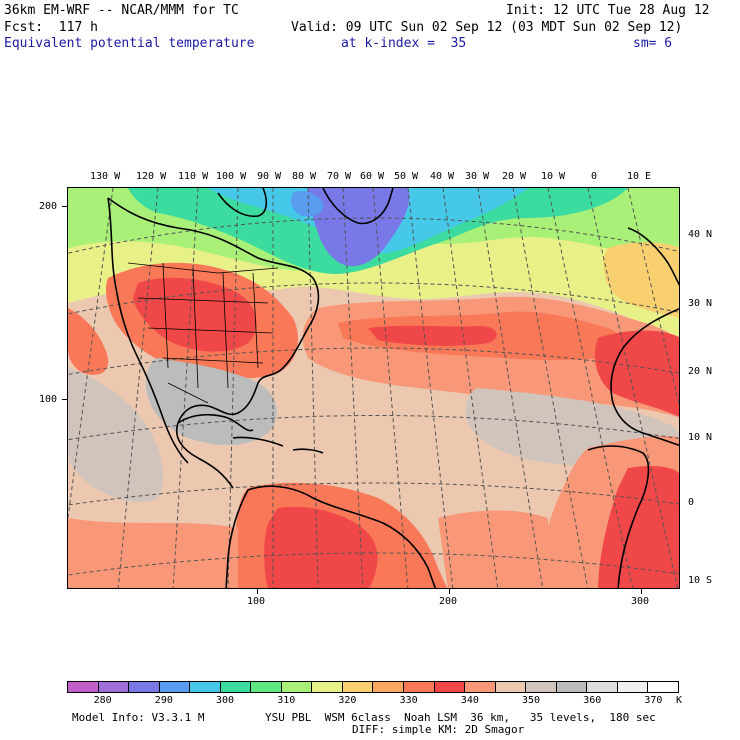  Describe the element at coordinates (608, 10) in the screenshot. I see `init-time: Init: 12 UTC Tue 28 Aug 12` at that location.